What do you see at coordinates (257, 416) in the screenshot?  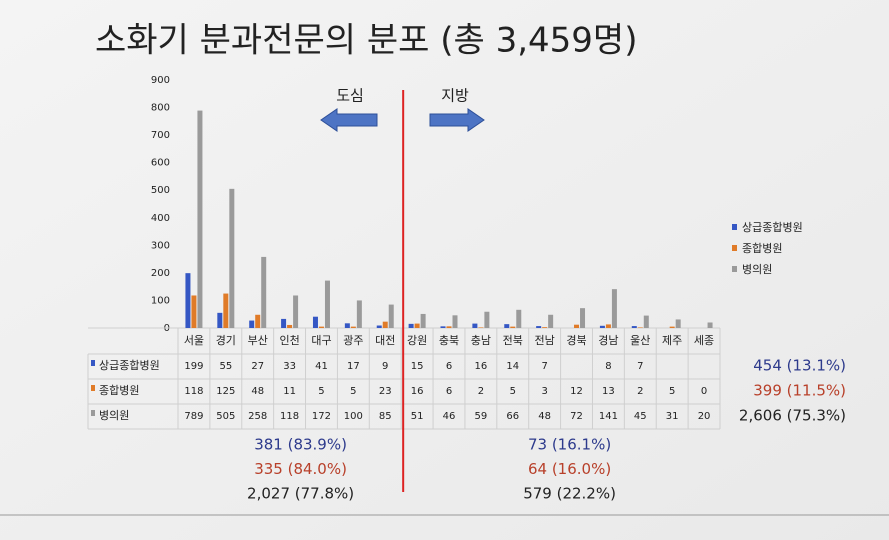 I see `table-cell: 258` at bounding box center [257, 416].